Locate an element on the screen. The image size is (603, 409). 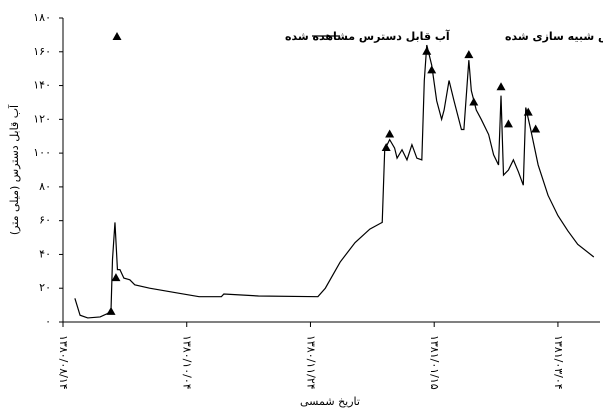
x-tick-label: ۱۳۸۱/۰۳/۰۴ is located at coordinates (558, 362).